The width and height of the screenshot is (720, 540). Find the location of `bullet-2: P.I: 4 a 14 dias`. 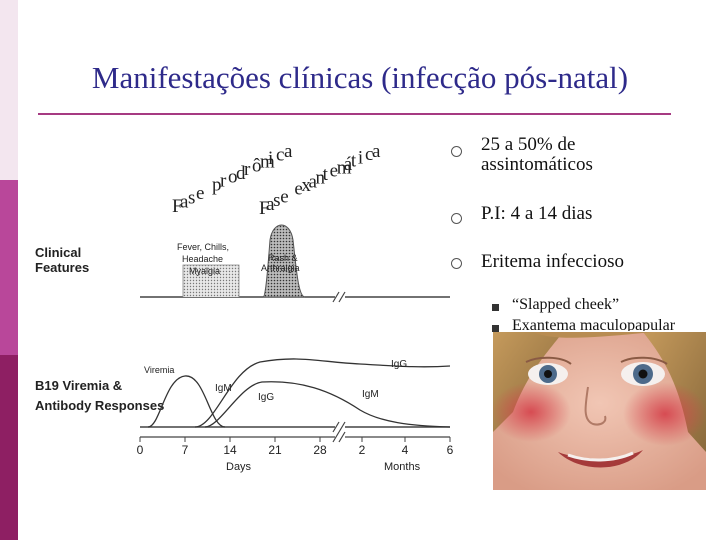

bullet-2: P.I: 4 a 14 dias is located at coordinates (537, 213).